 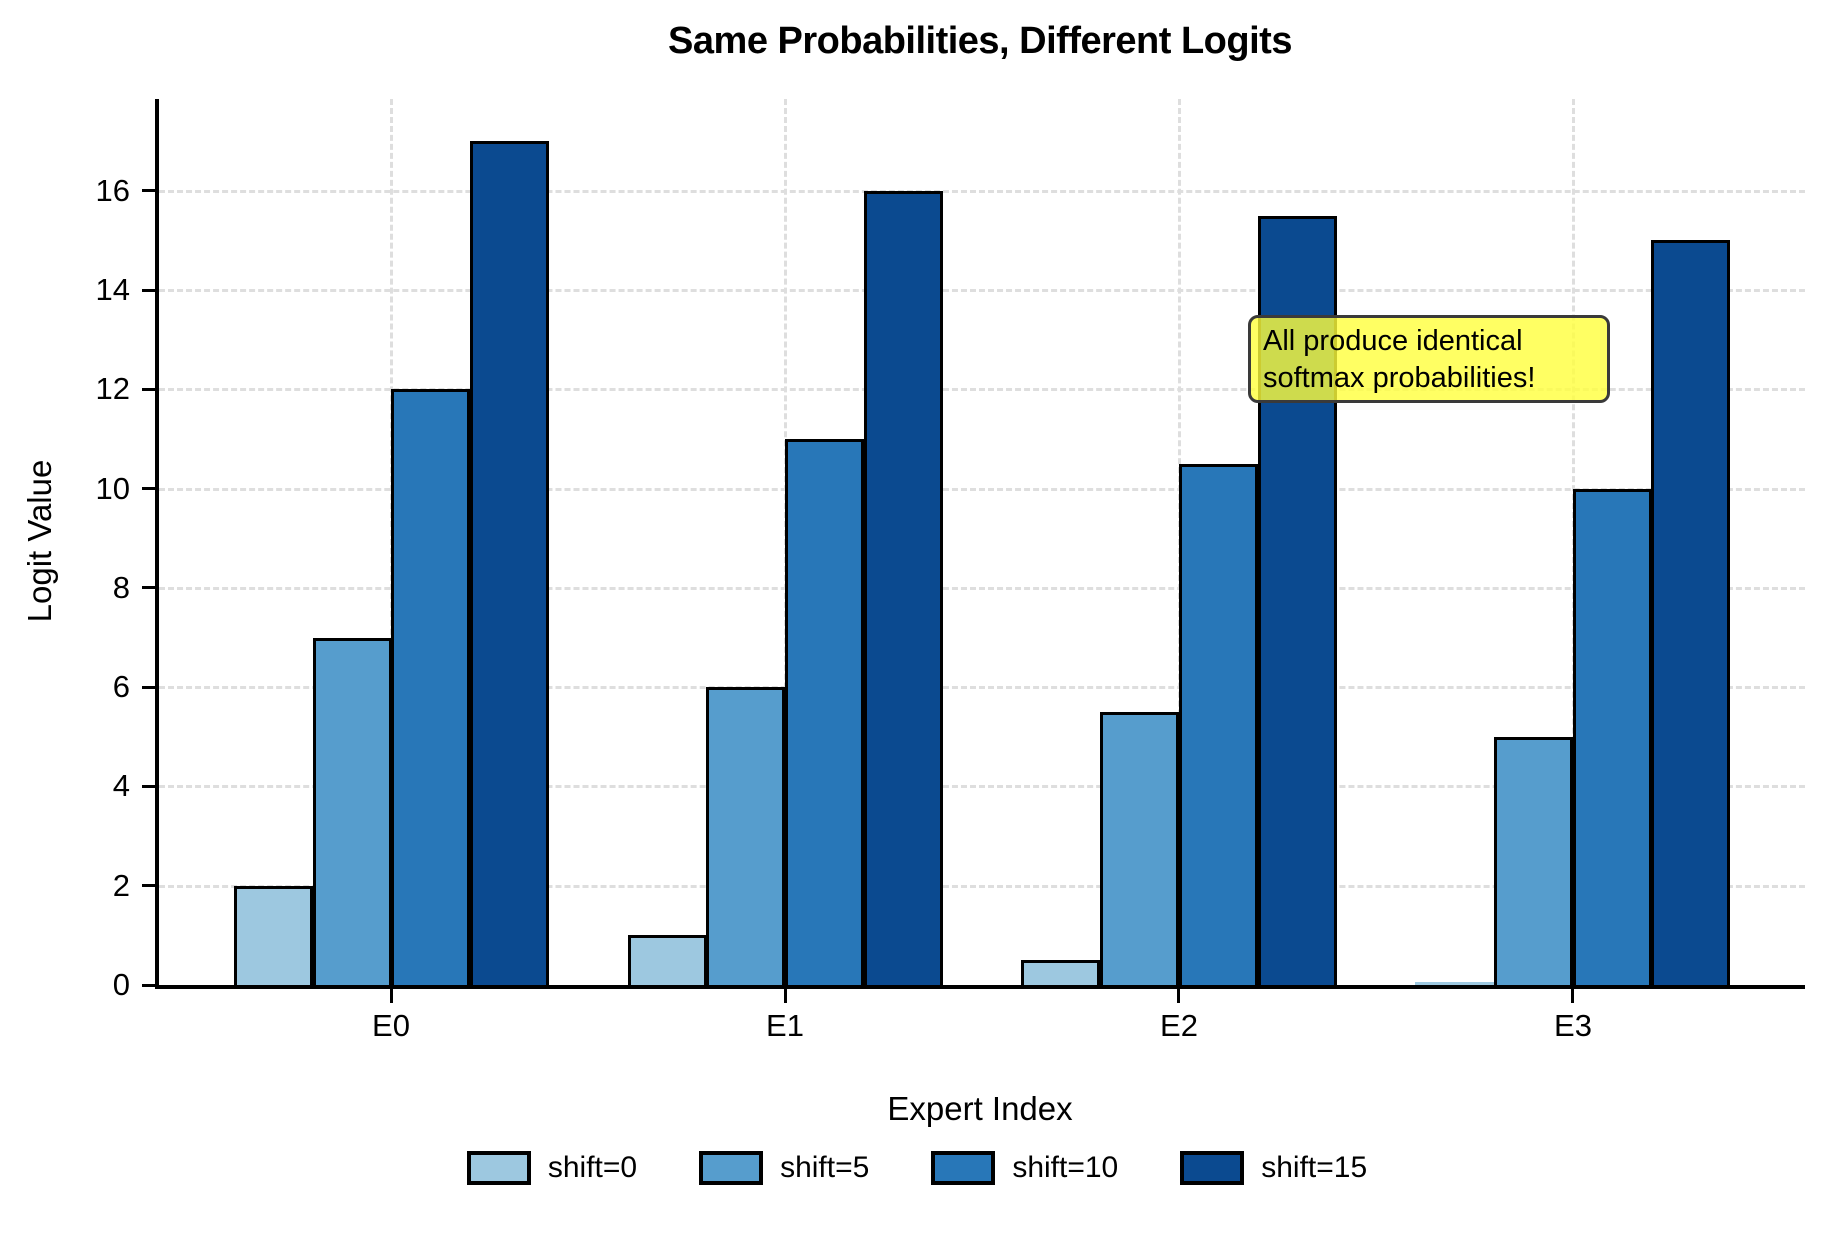 I want to click on legend-item-shift=0: shift=0, so click(x=552, y=1168).